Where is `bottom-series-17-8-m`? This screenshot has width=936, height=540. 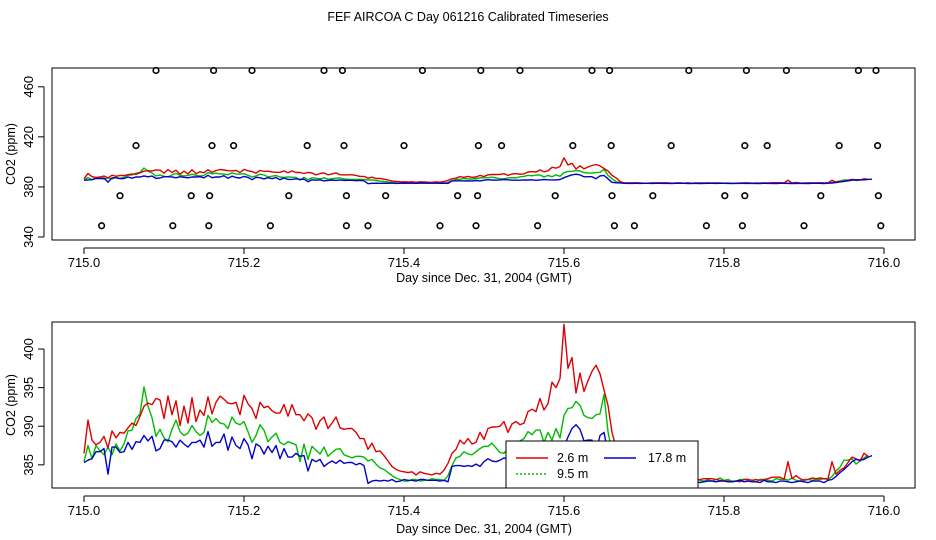
bottom-series-17-8-m is located at coordinates (478, 454).